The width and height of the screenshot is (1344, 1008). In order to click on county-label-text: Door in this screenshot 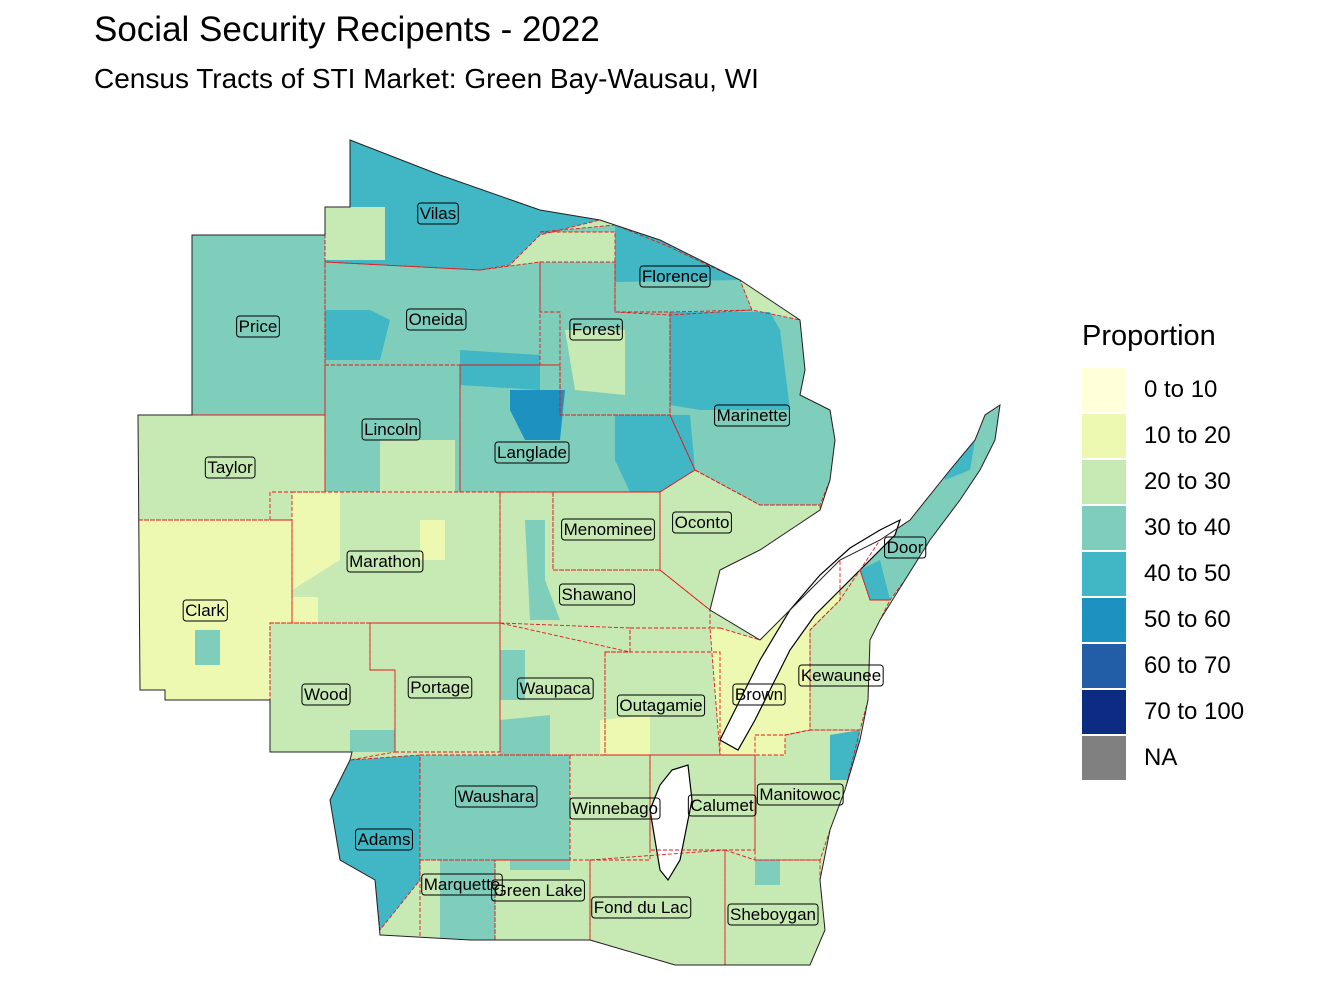, I will do `click(905, 547)`.